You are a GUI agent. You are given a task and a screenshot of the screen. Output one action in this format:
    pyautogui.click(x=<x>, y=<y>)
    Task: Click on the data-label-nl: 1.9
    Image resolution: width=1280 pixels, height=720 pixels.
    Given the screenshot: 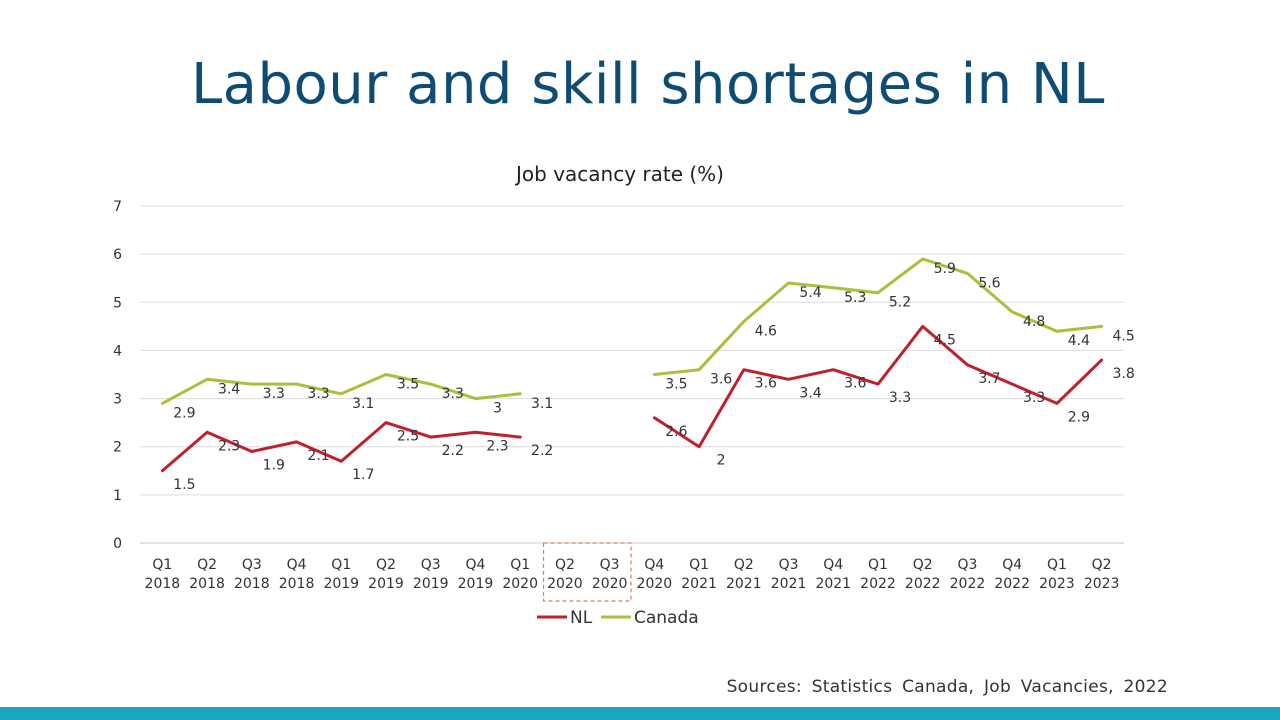 What is the action you would take?
    pyautogui.click(x=274, y=466)
    